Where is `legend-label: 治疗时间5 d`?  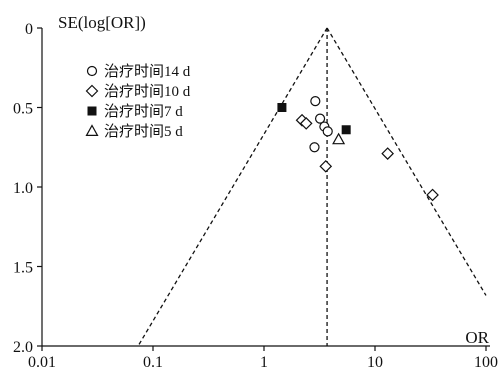
legend-label: 治疗时间5 d is located at coordinates (143, 131).